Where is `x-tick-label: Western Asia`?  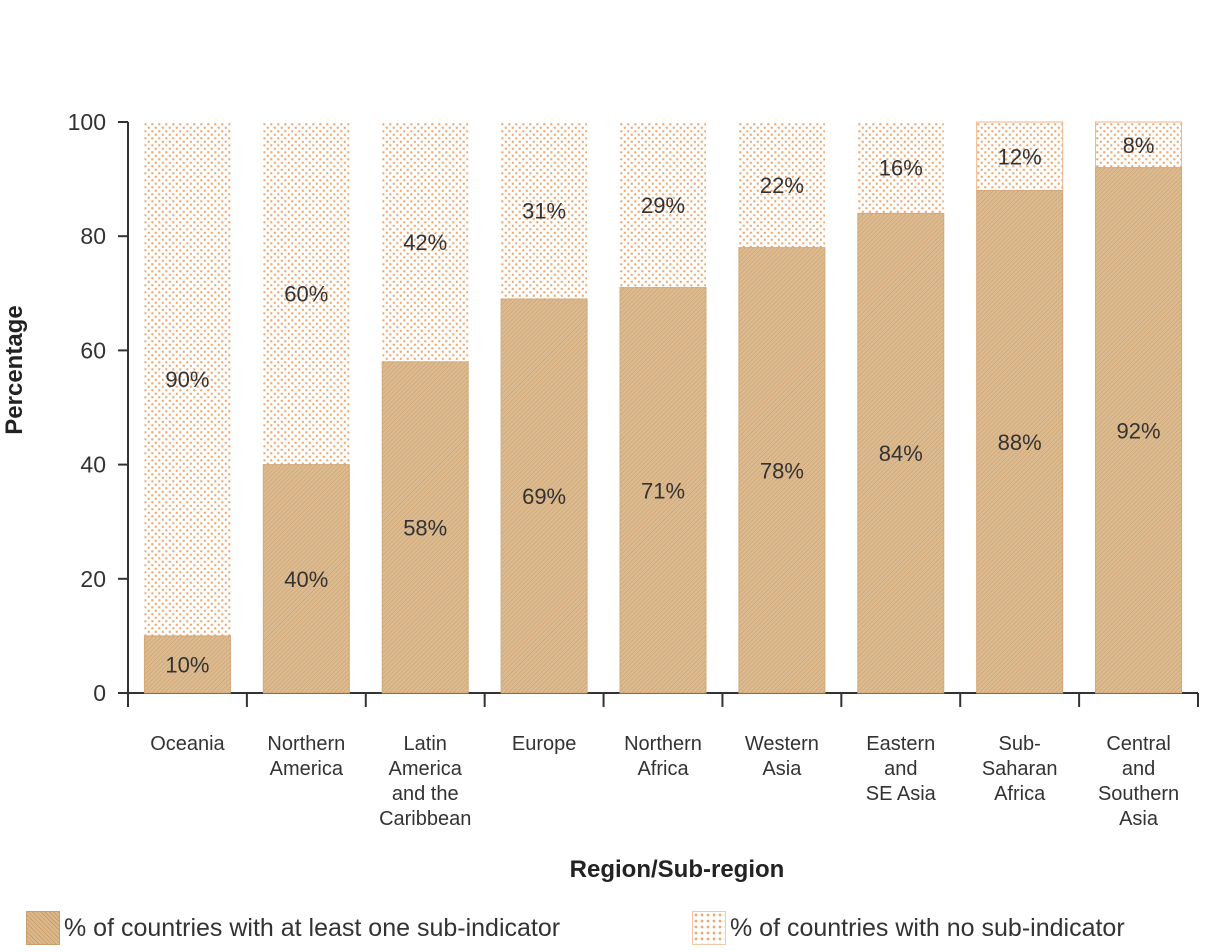
x-tick-label: Western Asia is located at coordinates (782, 756).